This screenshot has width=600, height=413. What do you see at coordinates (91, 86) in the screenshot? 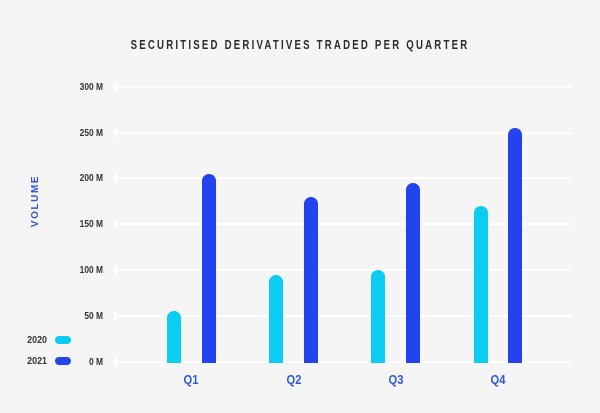
I see `y-tick-label: 300 M` at bounding box center [91, 86].